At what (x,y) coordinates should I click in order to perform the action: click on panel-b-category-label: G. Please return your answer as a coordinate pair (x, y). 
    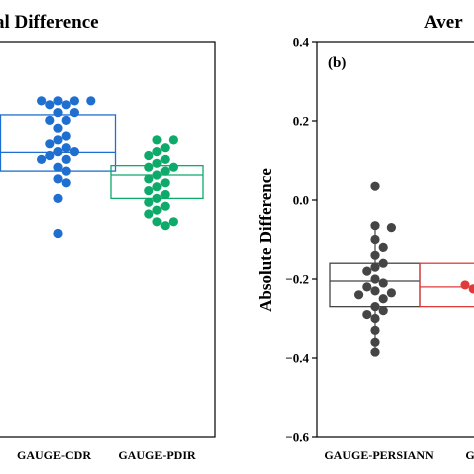
    Looking at the image, I should click on (469, 455).